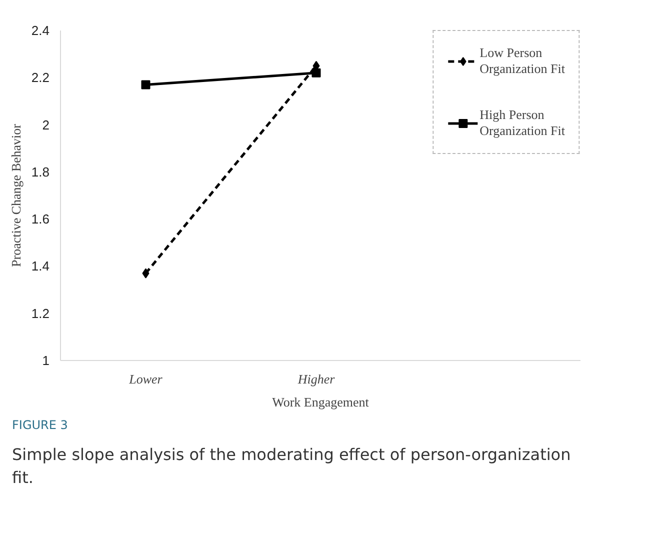  What do you see at coordinates (321, 402) in the screenshot?
I see `x-axis-title: Work Engagement` at bounding box center [321, 402].